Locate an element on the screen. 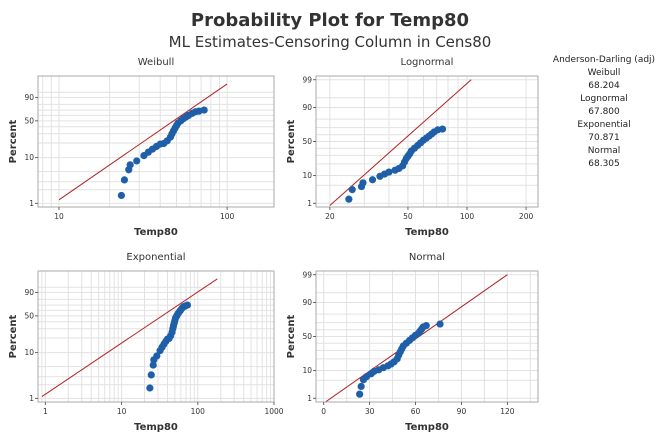  panel-title: Exponential is located at coordinates (155, 257).